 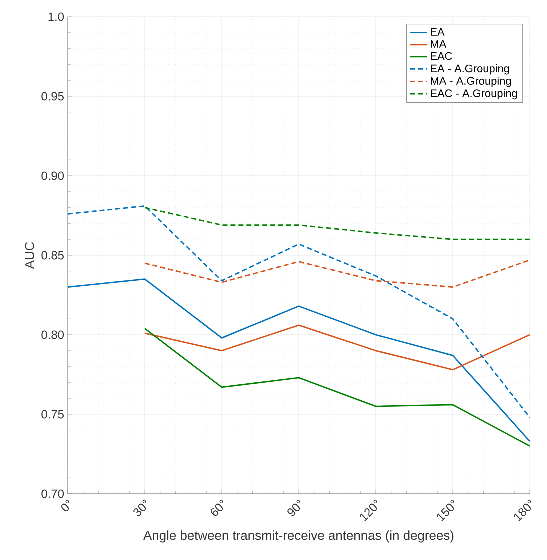 What do you see at coordinates (53, 414) in the screenshot?
I see `y-tick-label: 0.75` at bounding box center [53, 414].